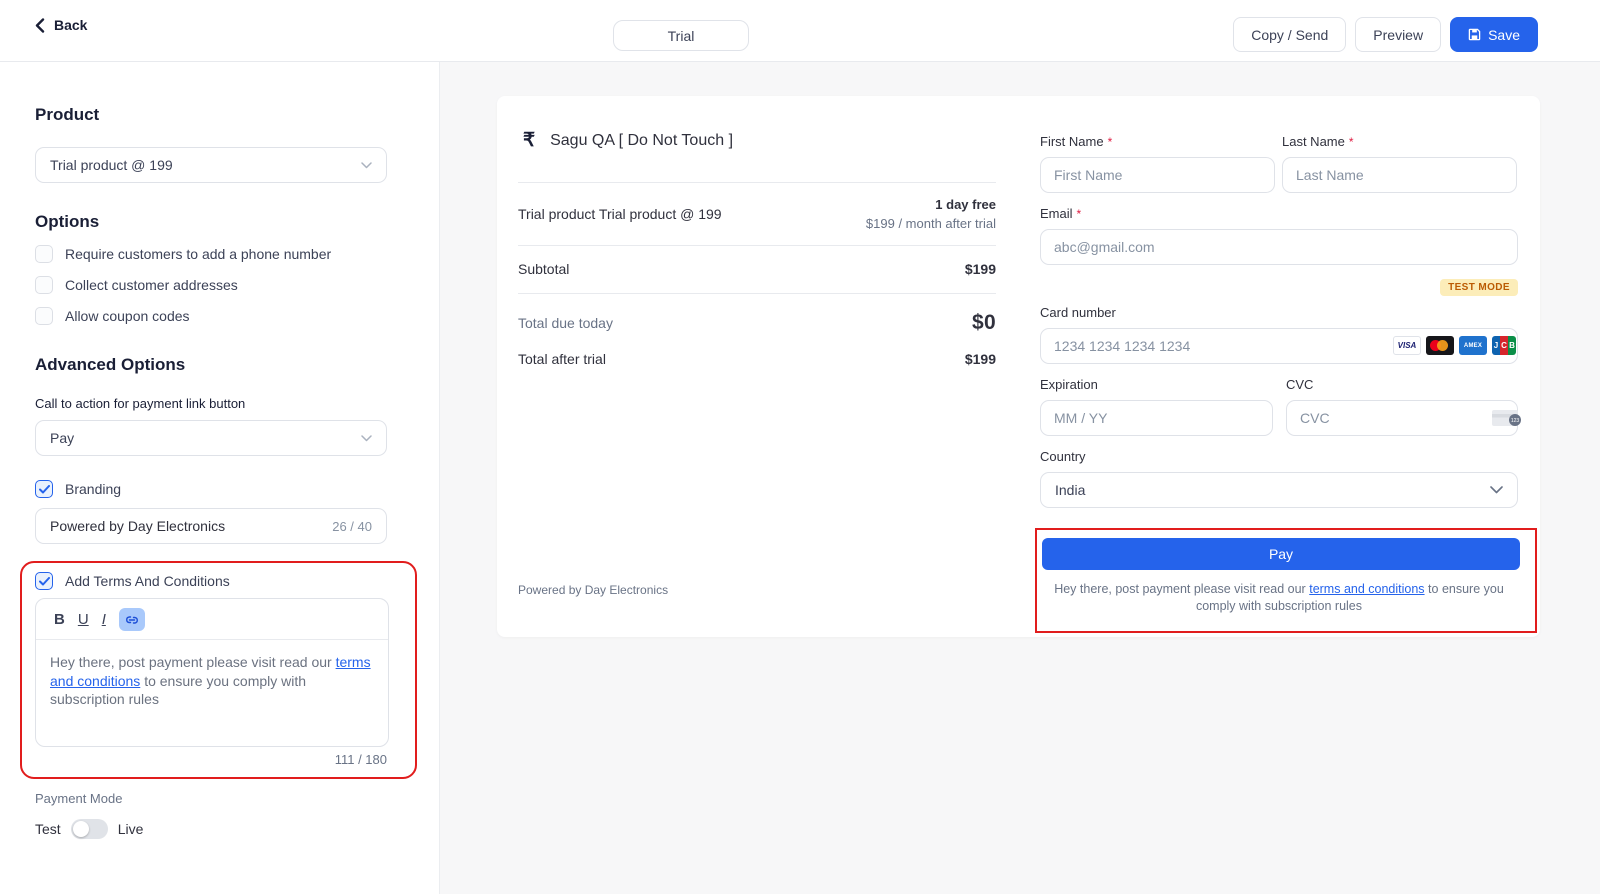  What do you see at coordinates (965, 204) in the screenshot?
I see `trial-badge: 1 day free` at bounding box center [965, 204].